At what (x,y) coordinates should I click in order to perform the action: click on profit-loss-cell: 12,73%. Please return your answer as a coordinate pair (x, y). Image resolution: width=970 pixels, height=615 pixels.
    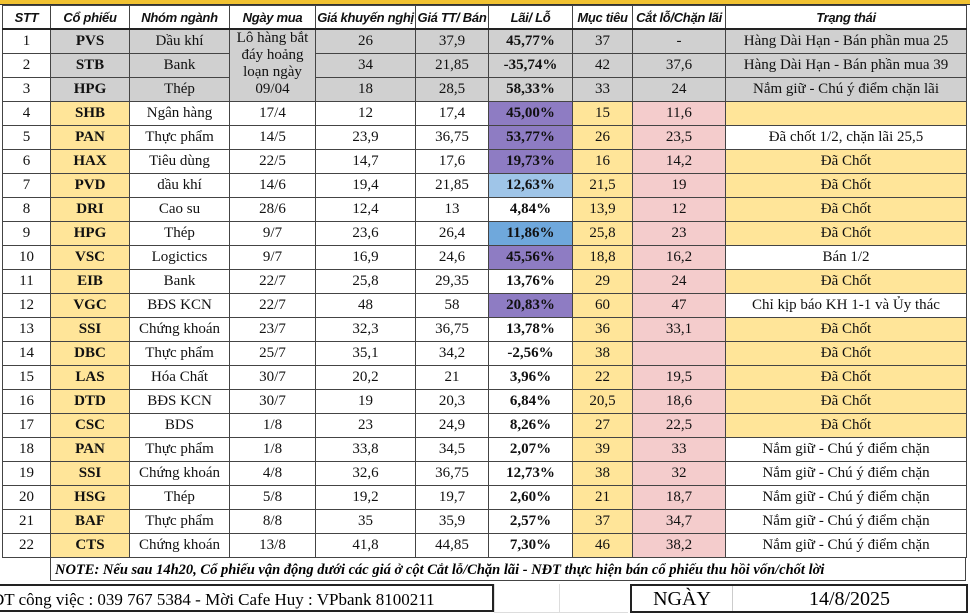
    Looking at the image, I should click on (530, 473).